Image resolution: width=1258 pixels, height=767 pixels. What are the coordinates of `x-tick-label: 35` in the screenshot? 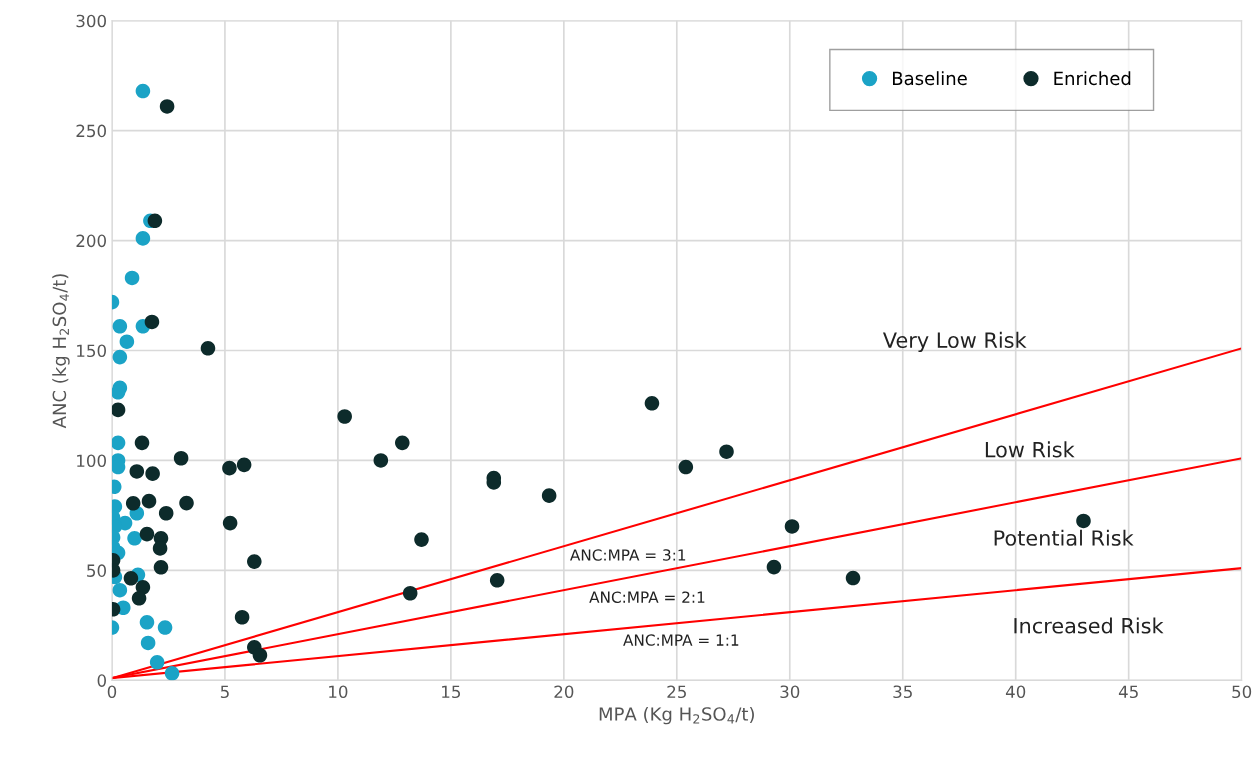 It's located at (902, 692).